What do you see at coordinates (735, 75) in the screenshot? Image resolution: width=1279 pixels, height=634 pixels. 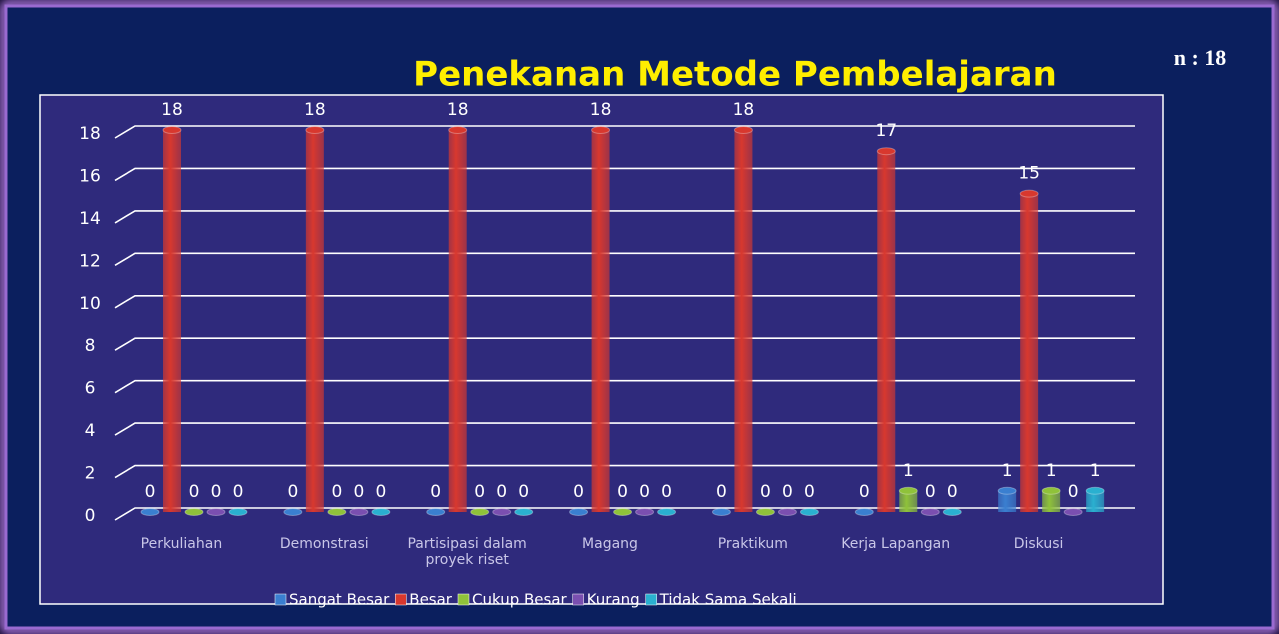 I see `chart-title: Penekanan Metode Pembelajaran` at bounding box center [735, 75].